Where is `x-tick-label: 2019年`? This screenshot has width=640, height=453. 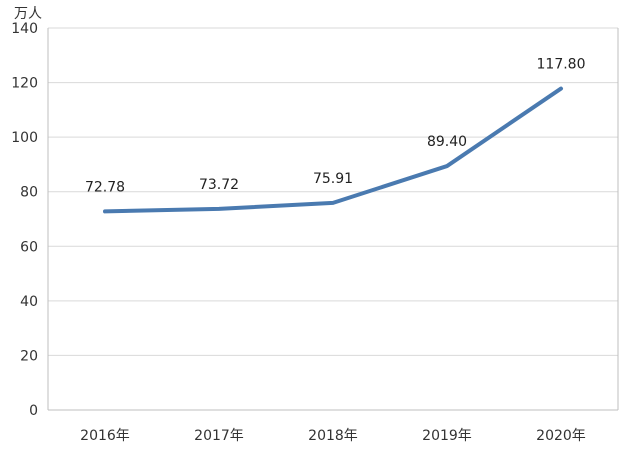
x-tick-label: 2019年 is located at coordinates (447, 436).